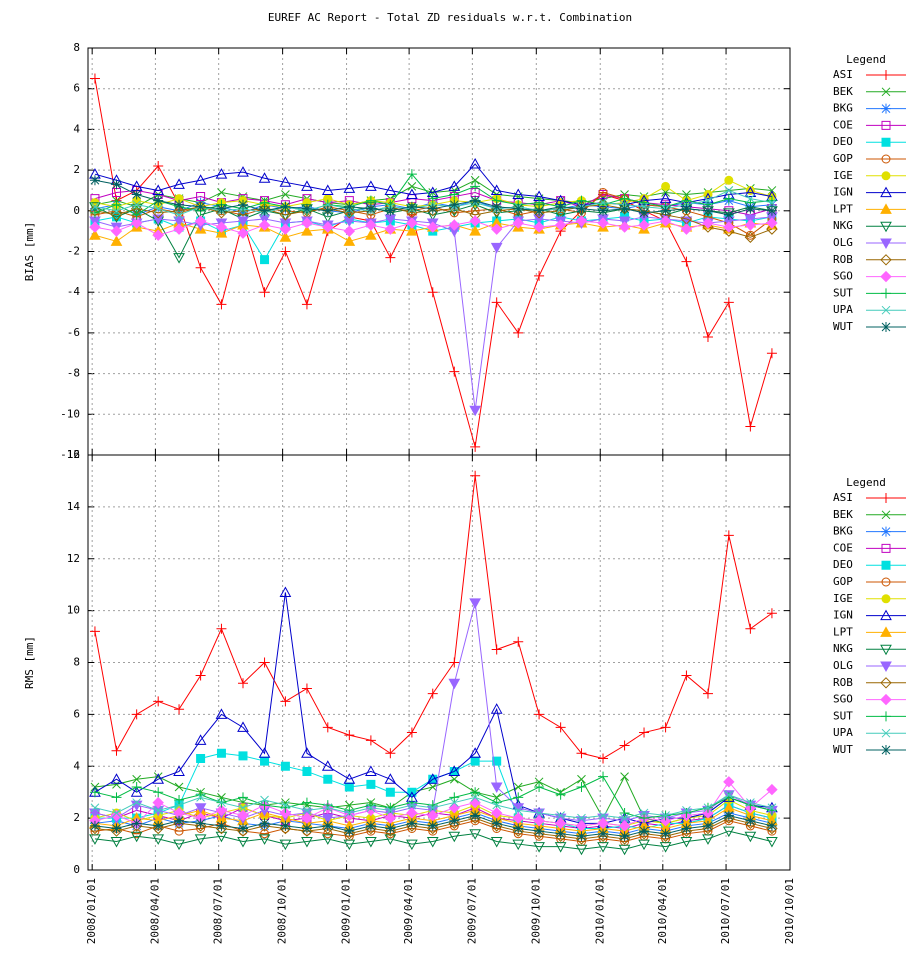 This screenshot has height=966, width=913. I want to click on legend-label: IGE, so click(843, 598).